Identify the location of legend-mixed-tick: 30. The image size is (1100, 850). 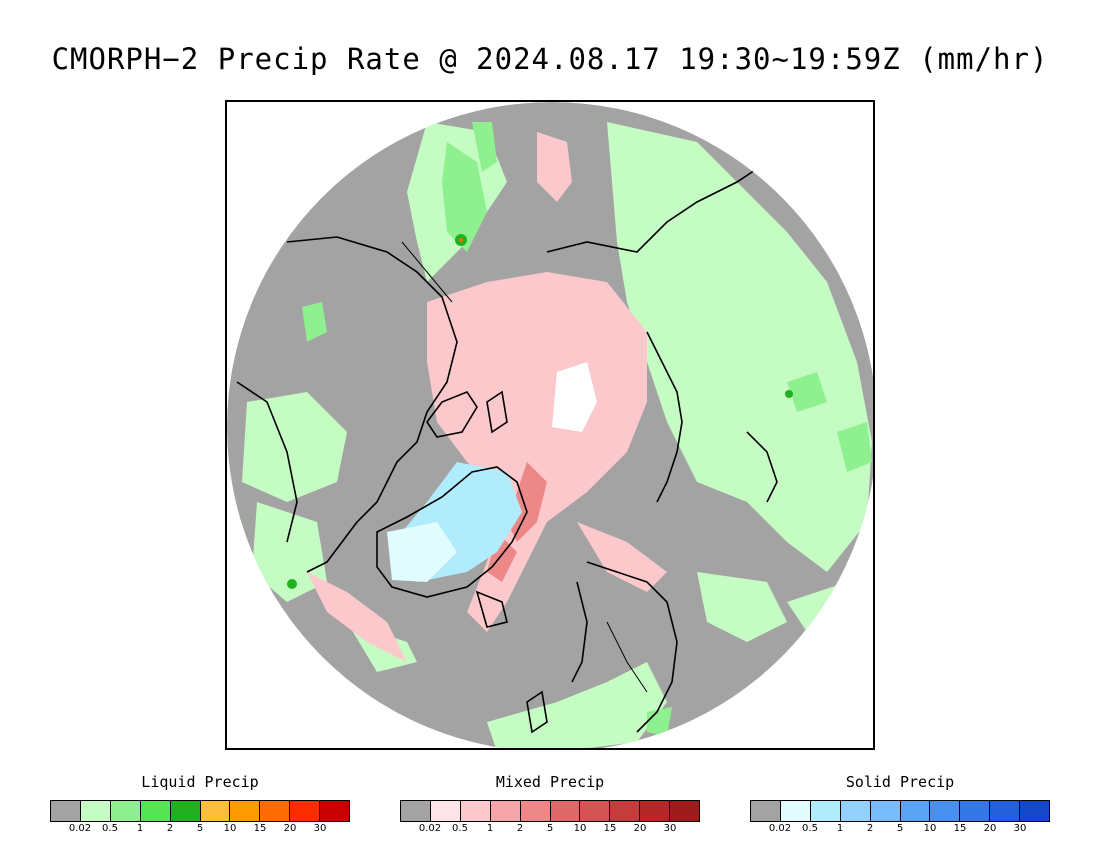
(670, 828).